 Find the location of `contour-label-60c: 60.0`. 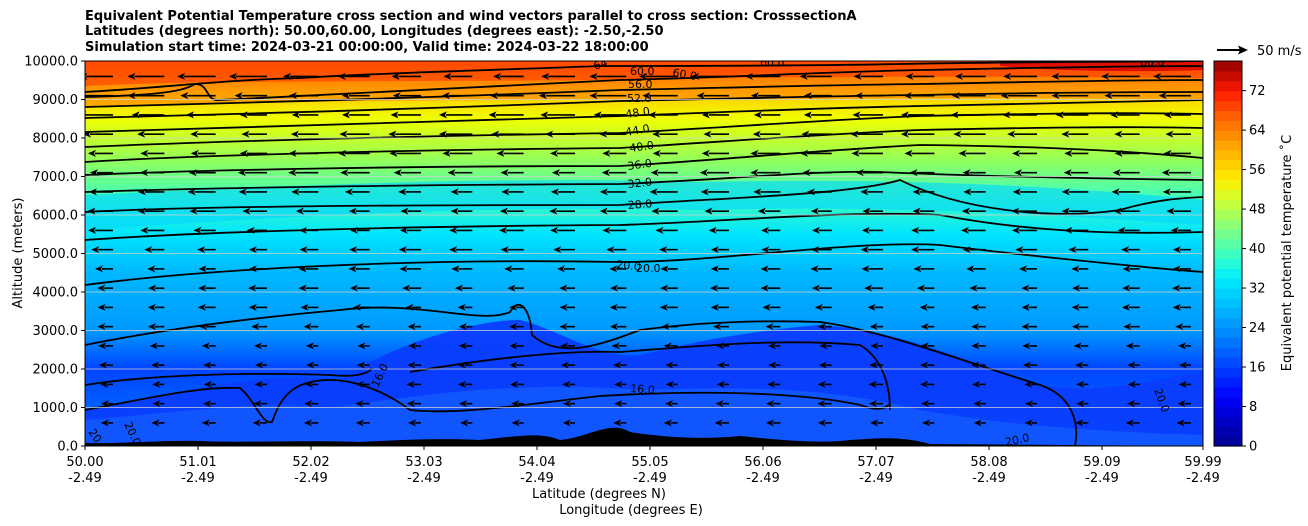

contour-label-60c: 60.0 is located at coordinates (772, 62).